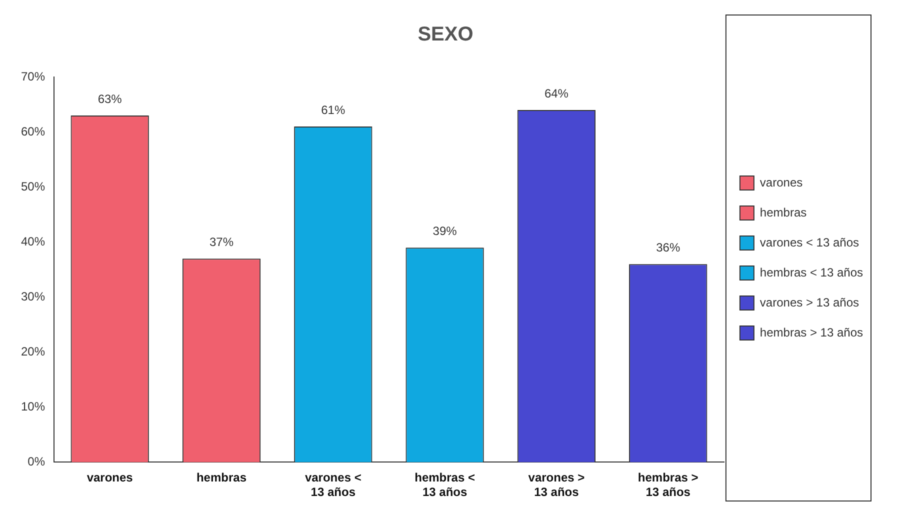 The width and height of the screenshot is (901, 516). I want to click on y-tick-label: 10%, so click(33, 406).